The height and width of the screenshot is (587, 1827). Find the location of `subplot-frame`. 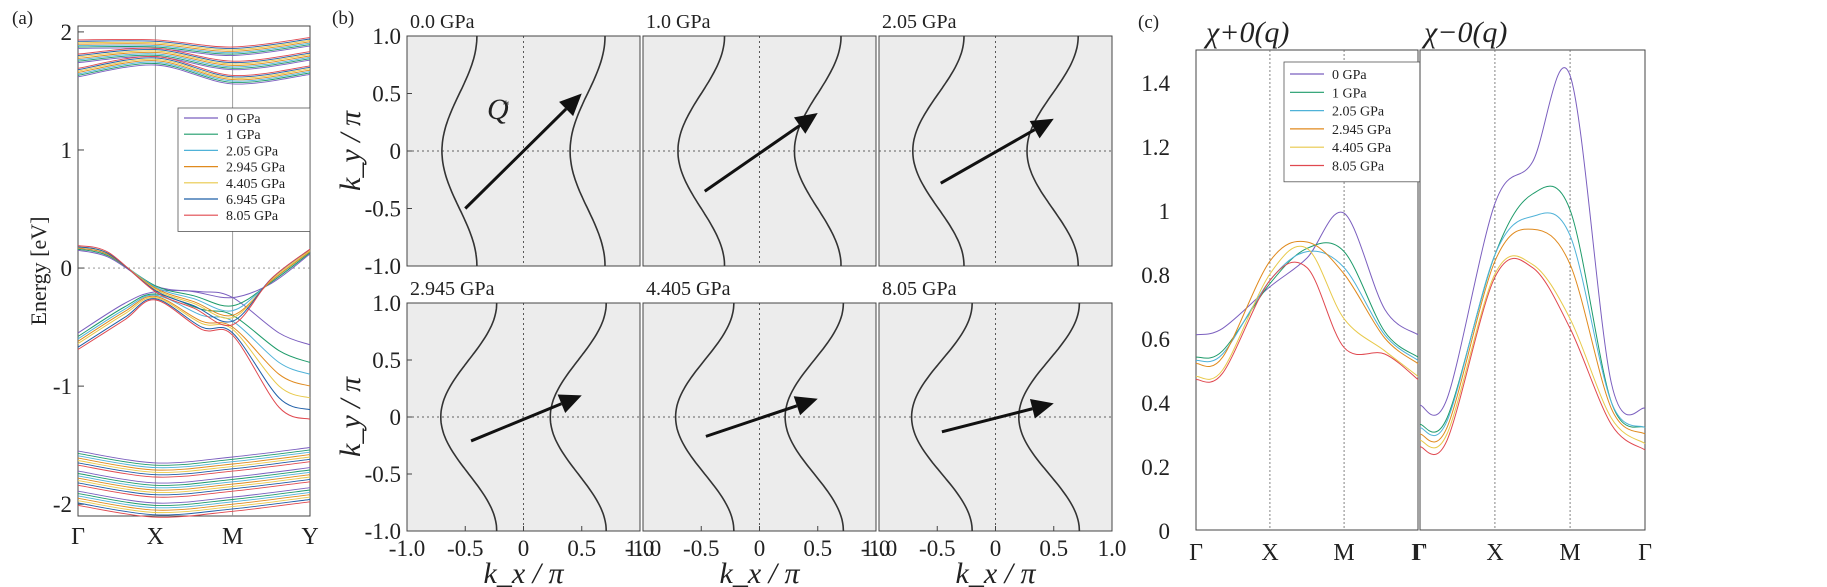

subplot-frame is located at coordinates (1532, 290).